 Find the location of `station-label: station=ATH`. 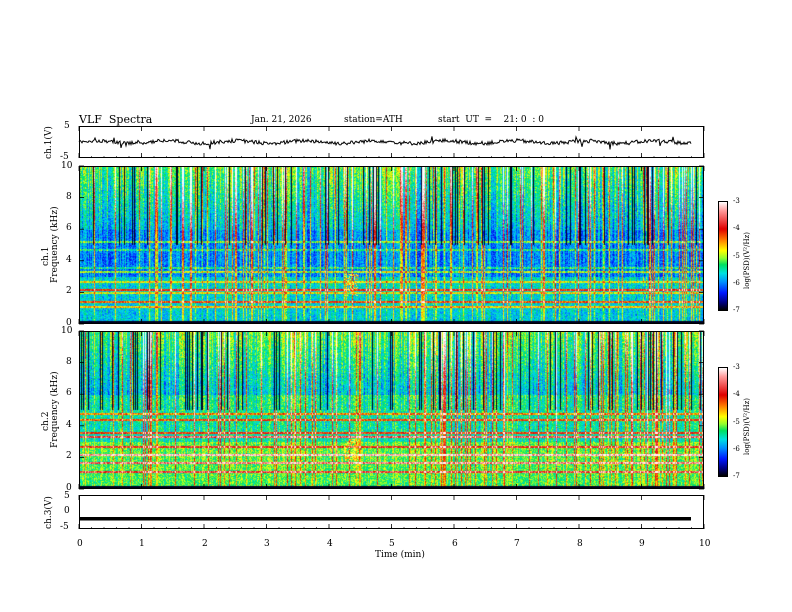

station-label: station=ATH is located at coordinates (373, 120).